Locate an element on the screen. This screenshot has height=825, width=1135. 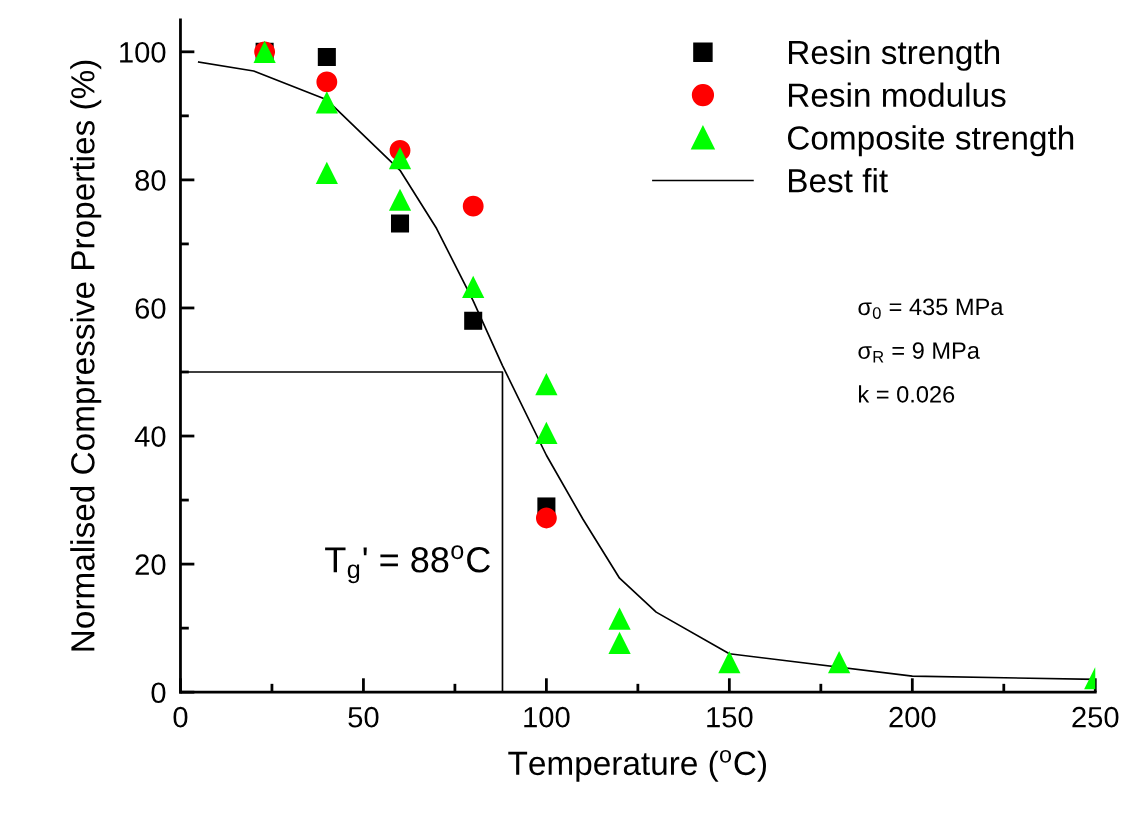
annotation: k = 0.026 is located at coordinates (907, 394).